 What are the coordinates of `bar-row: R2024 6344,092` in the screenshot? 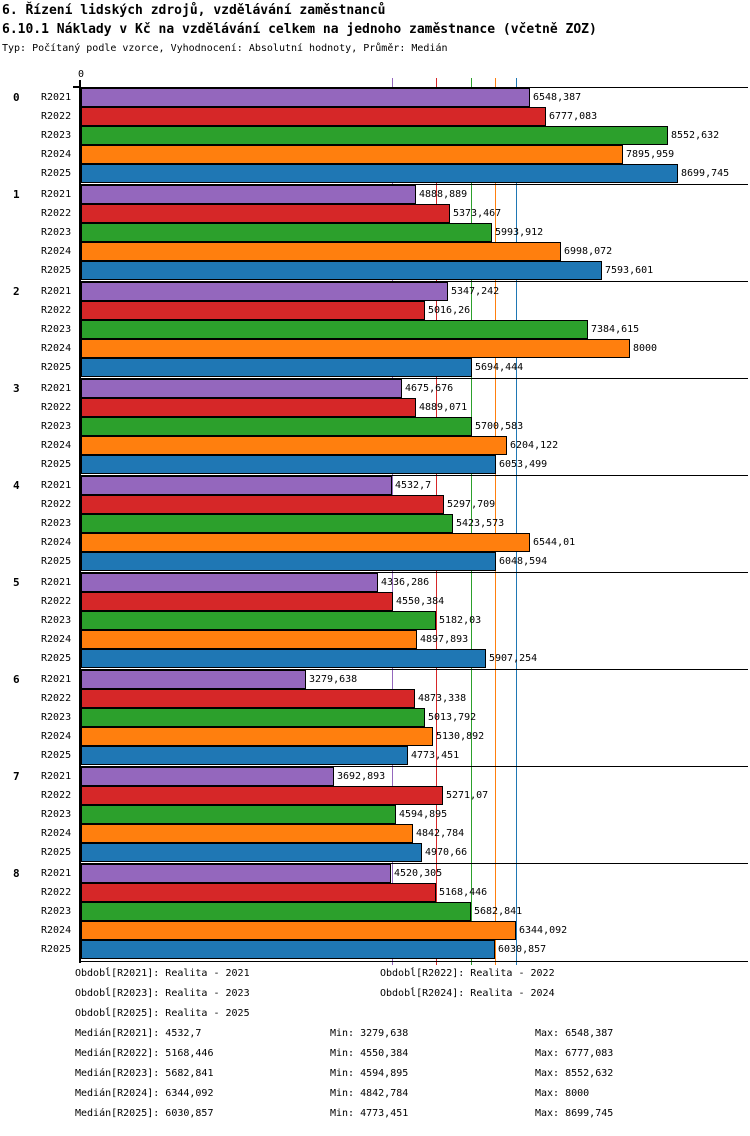 It's located at (375, 930).